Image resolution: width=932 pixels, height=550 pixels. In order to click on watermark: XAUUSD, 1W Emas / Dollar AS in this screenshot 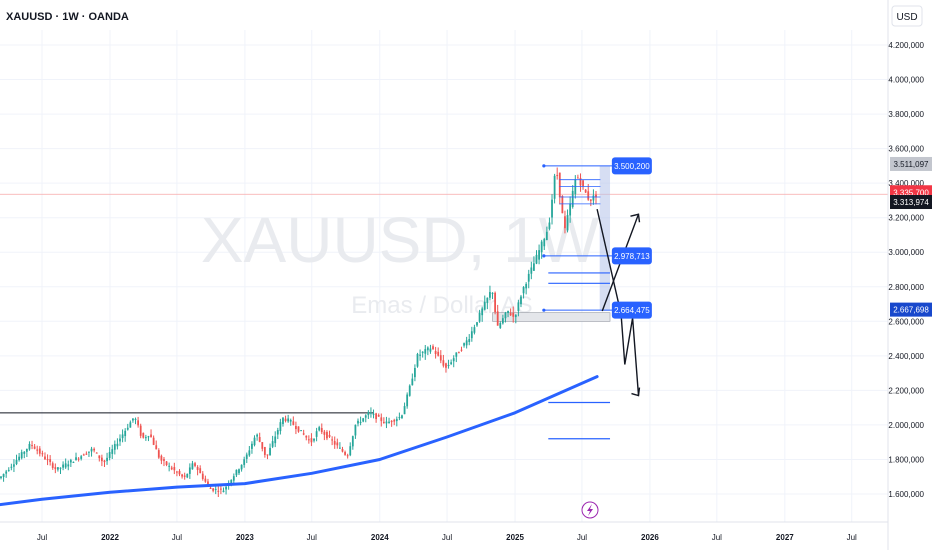, I will do `click(400, 261)`.